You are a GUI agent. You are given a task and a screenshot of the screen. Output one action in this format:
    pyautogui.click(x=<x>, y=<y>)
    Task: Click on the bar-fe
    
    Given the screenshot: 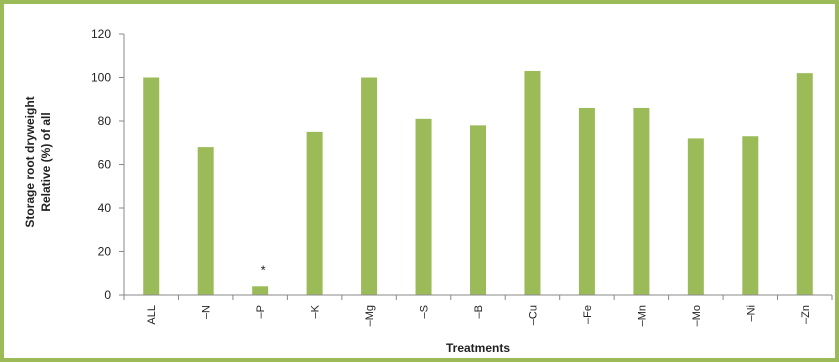 What is the action you would take?
    pyautogui.click(x=586, y=201)
    